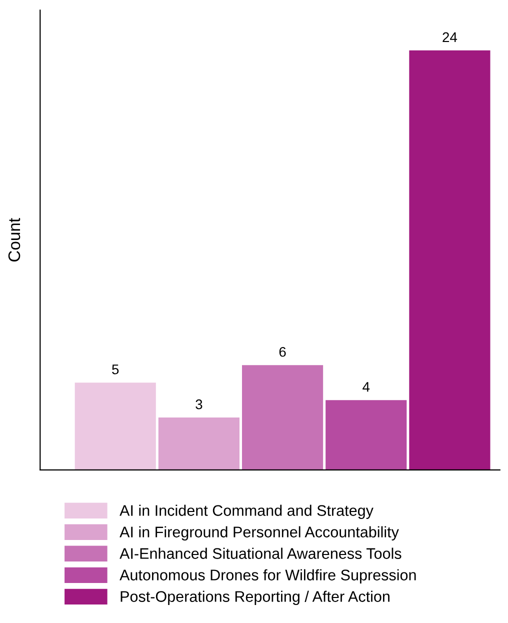 The width and height of the screenshot is (508, 623). Describe the element at coordinates (366, 387) in the screenshot. I see `data-label: 4` at that location.